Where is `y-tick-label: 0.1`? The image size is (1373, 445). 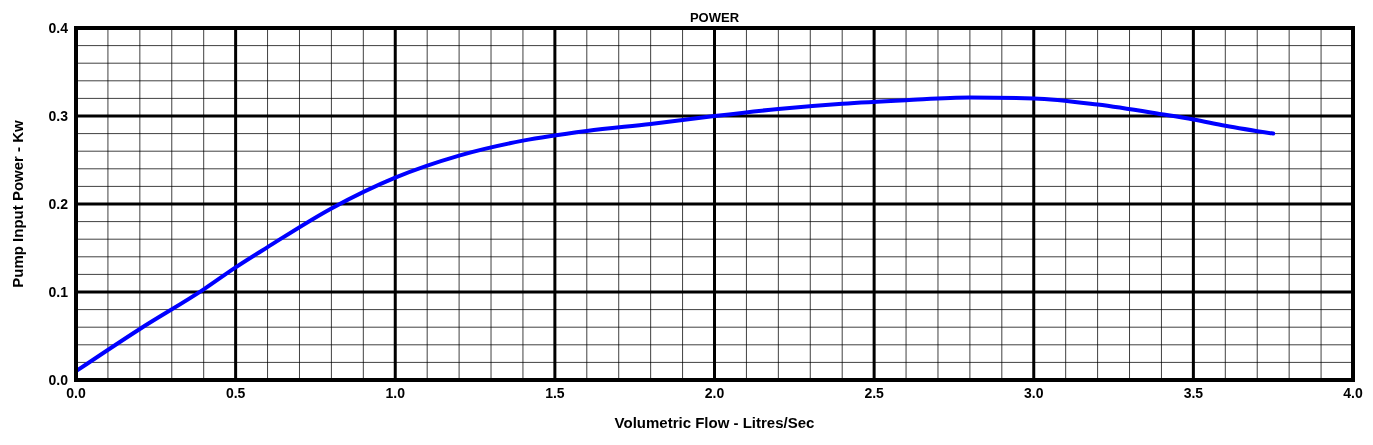 y-tick-label: 0.1 is located at coordinates (58, 291).